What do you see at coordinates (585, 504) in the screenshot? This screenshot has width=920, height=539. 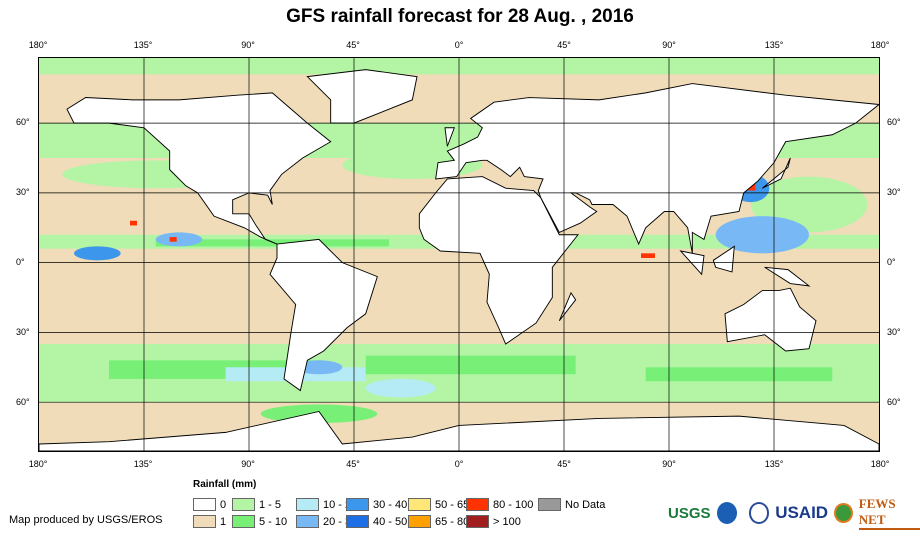 I see `legend-label: No Data` at bounding box center [585, 504].